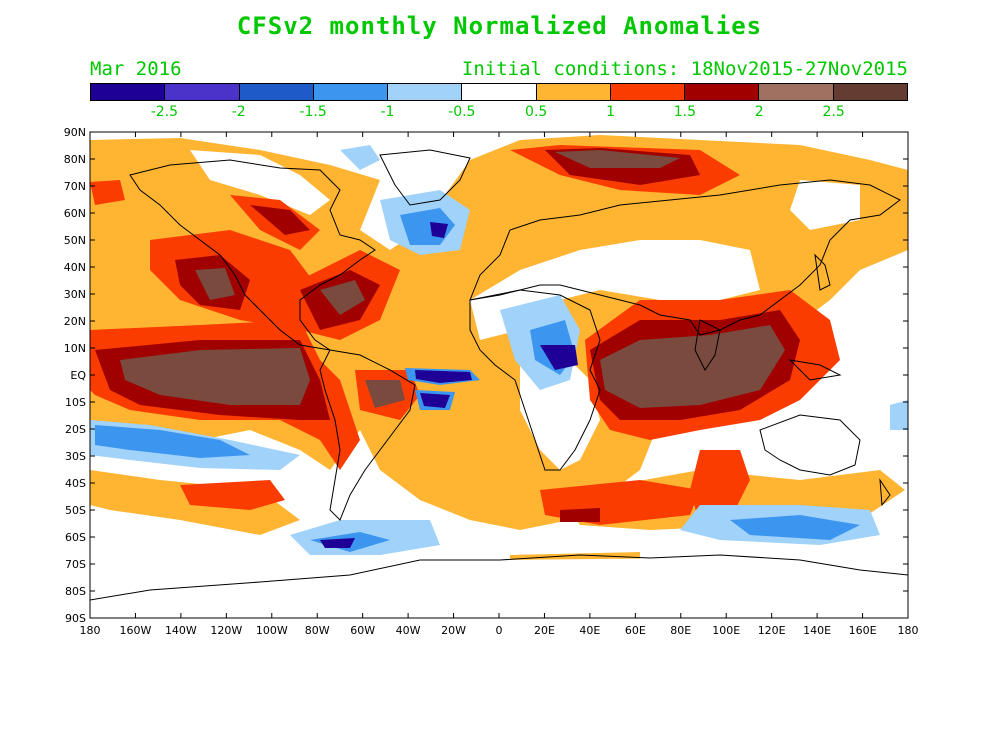 The width and height of the screenshot is (999, 750). What do you see at coordinates (75, 591) in the screenshot?
I see `lat-label: 80S` at bounding box center [75, 591].